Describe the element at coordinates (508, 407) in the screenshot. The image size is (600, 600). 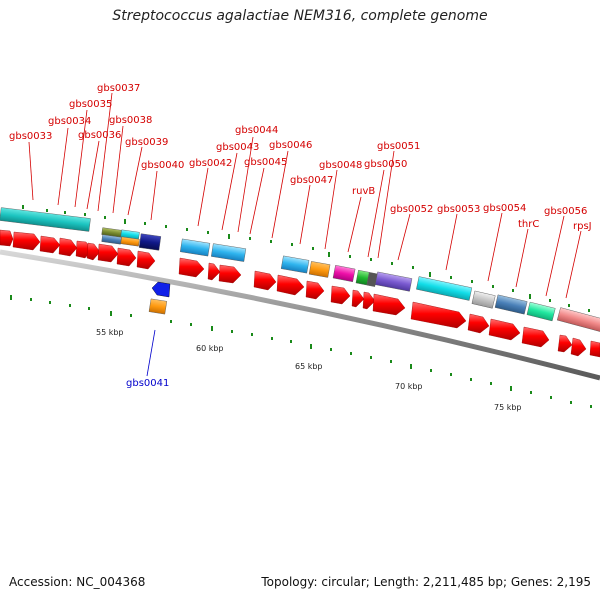
I see `scale-label: 75 kbp` at that location.